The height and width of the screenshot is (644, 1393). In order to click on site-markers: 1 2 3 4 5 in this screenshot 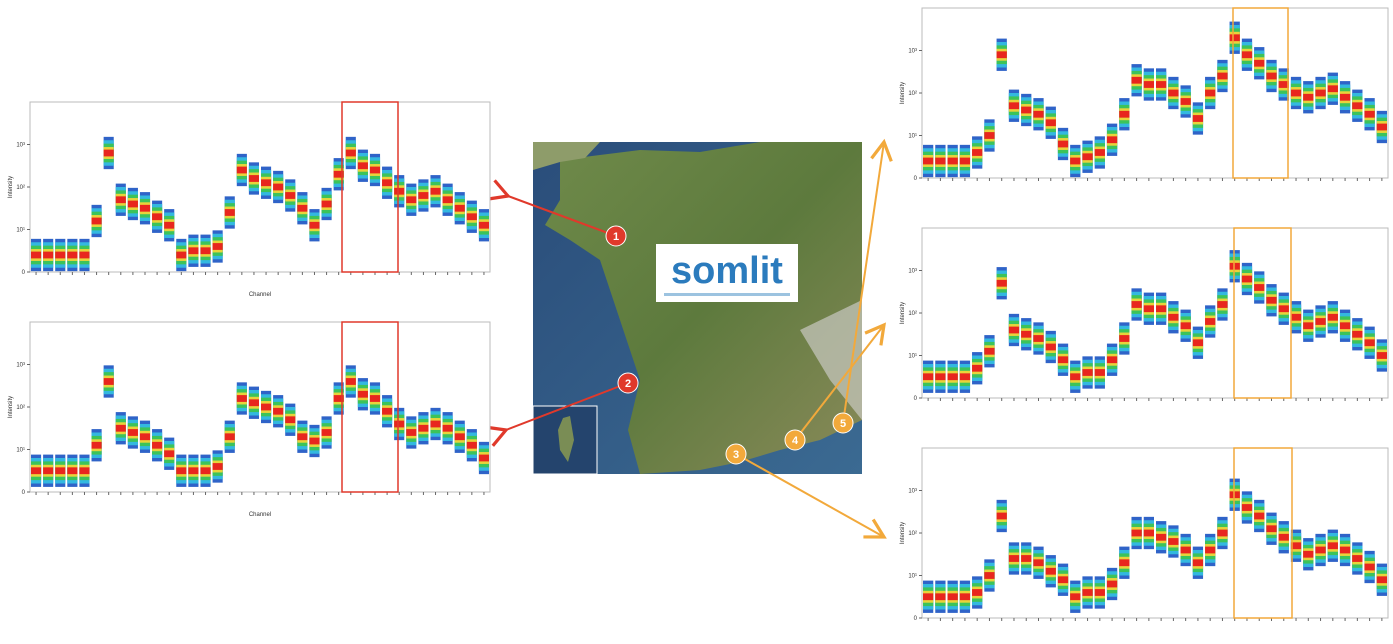, I will do `click(729, 345)`.